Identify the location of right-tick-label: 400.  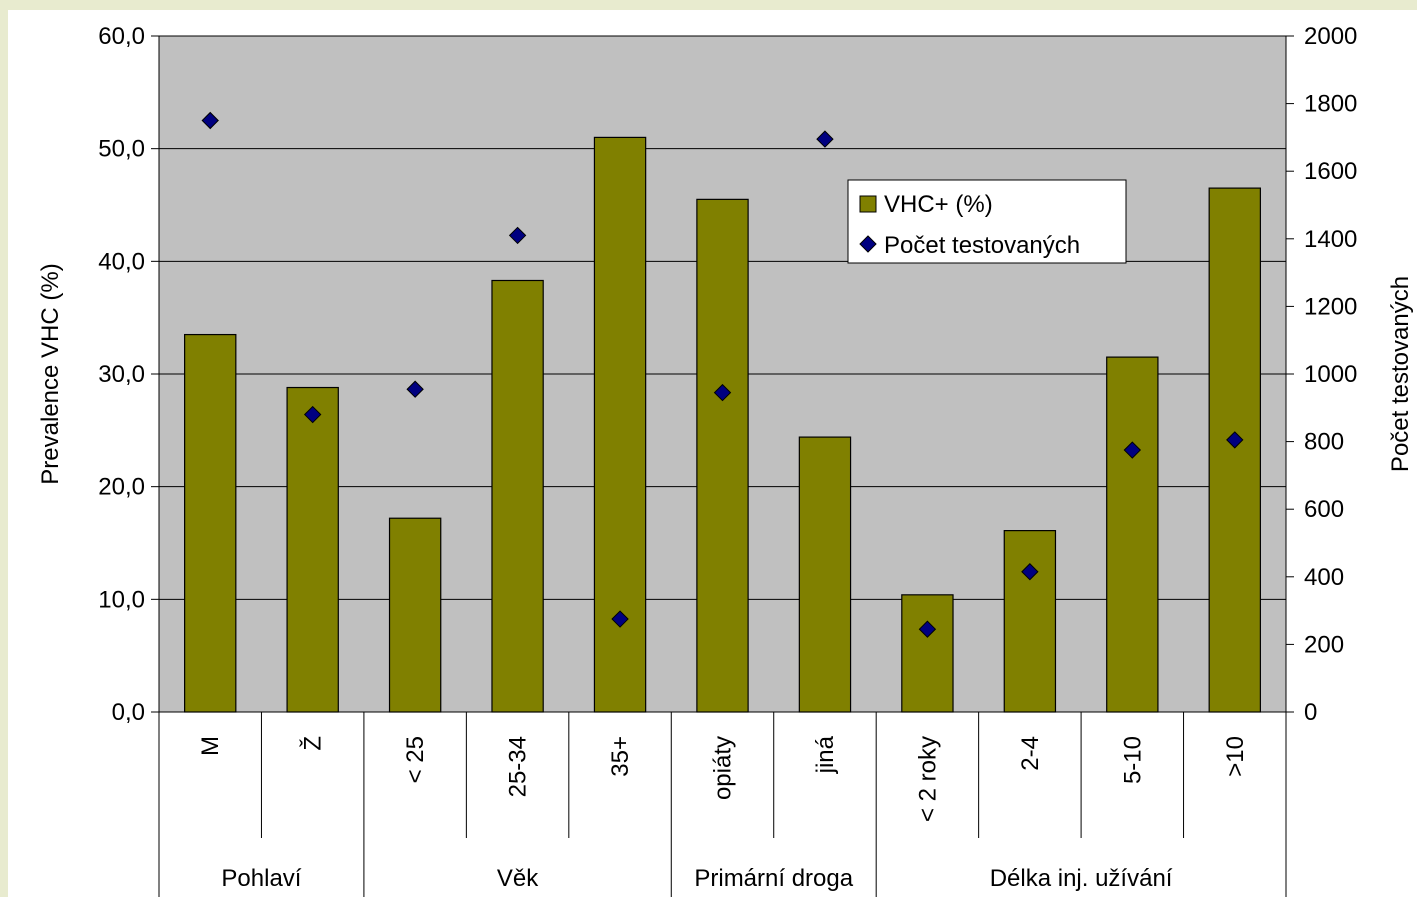
(1324, 577).